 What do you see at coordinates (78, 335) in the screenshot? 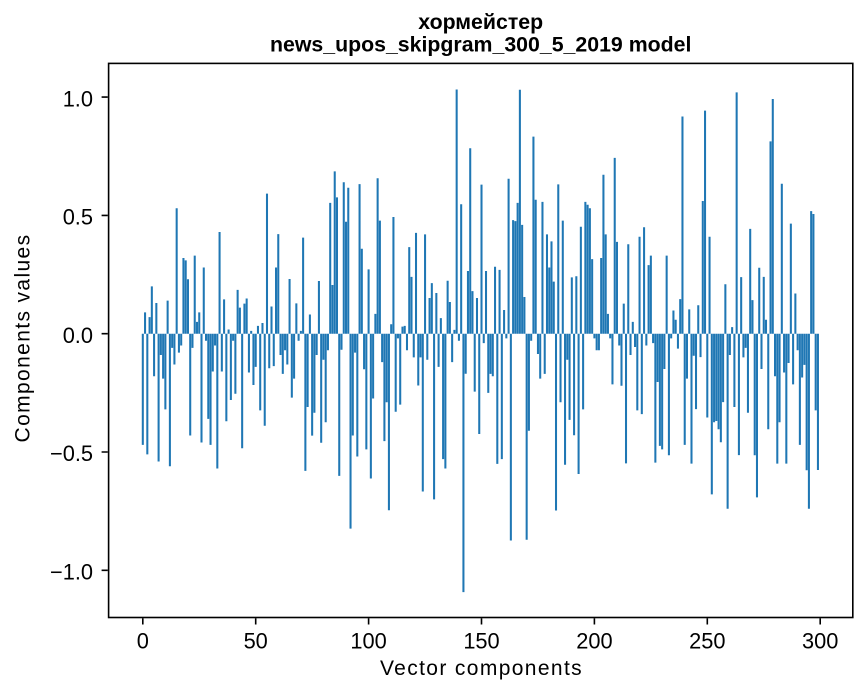
I see `svg-text: 0.0` at bounding box center [78, 335].